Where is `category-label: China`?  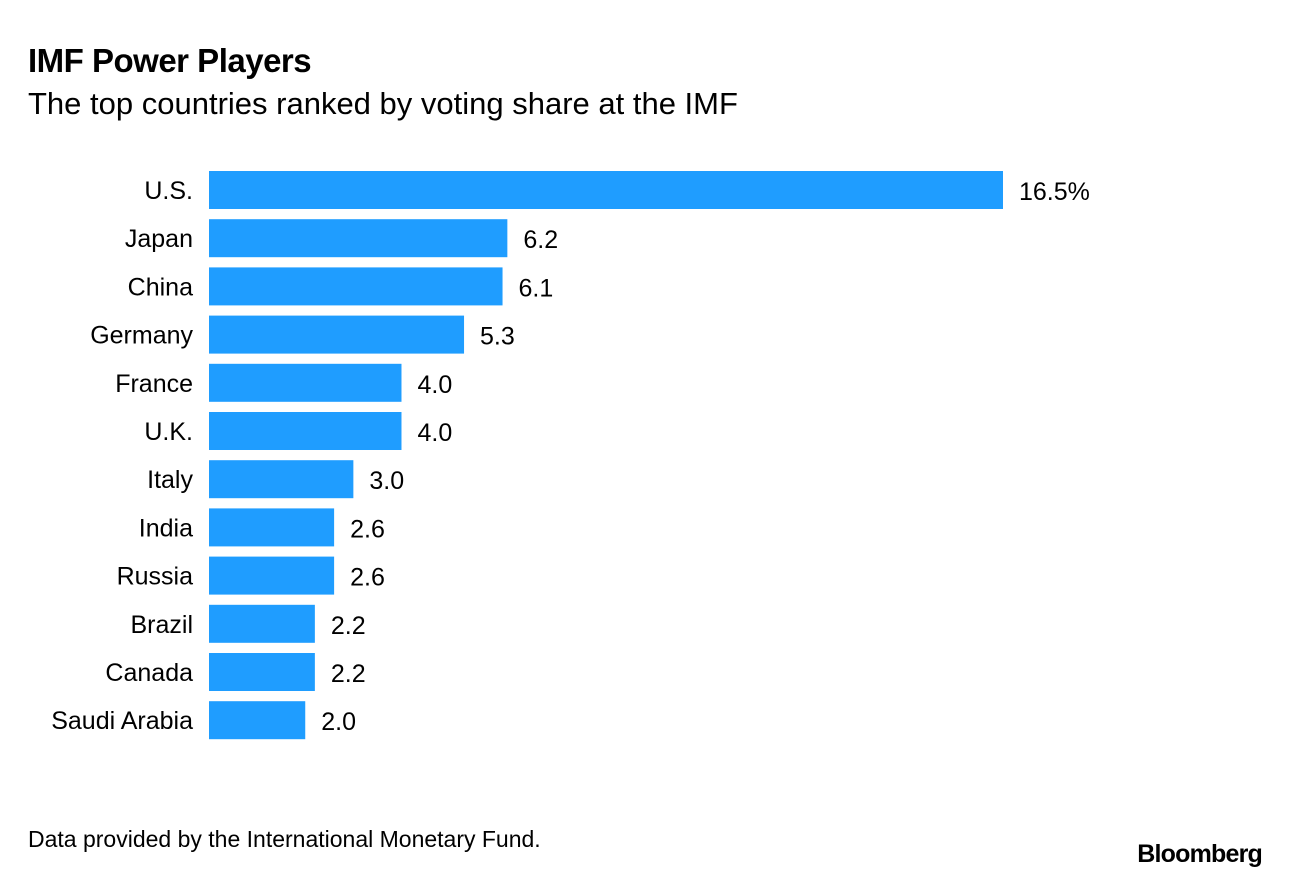
category-label: China is located at coordinates (160, 287).